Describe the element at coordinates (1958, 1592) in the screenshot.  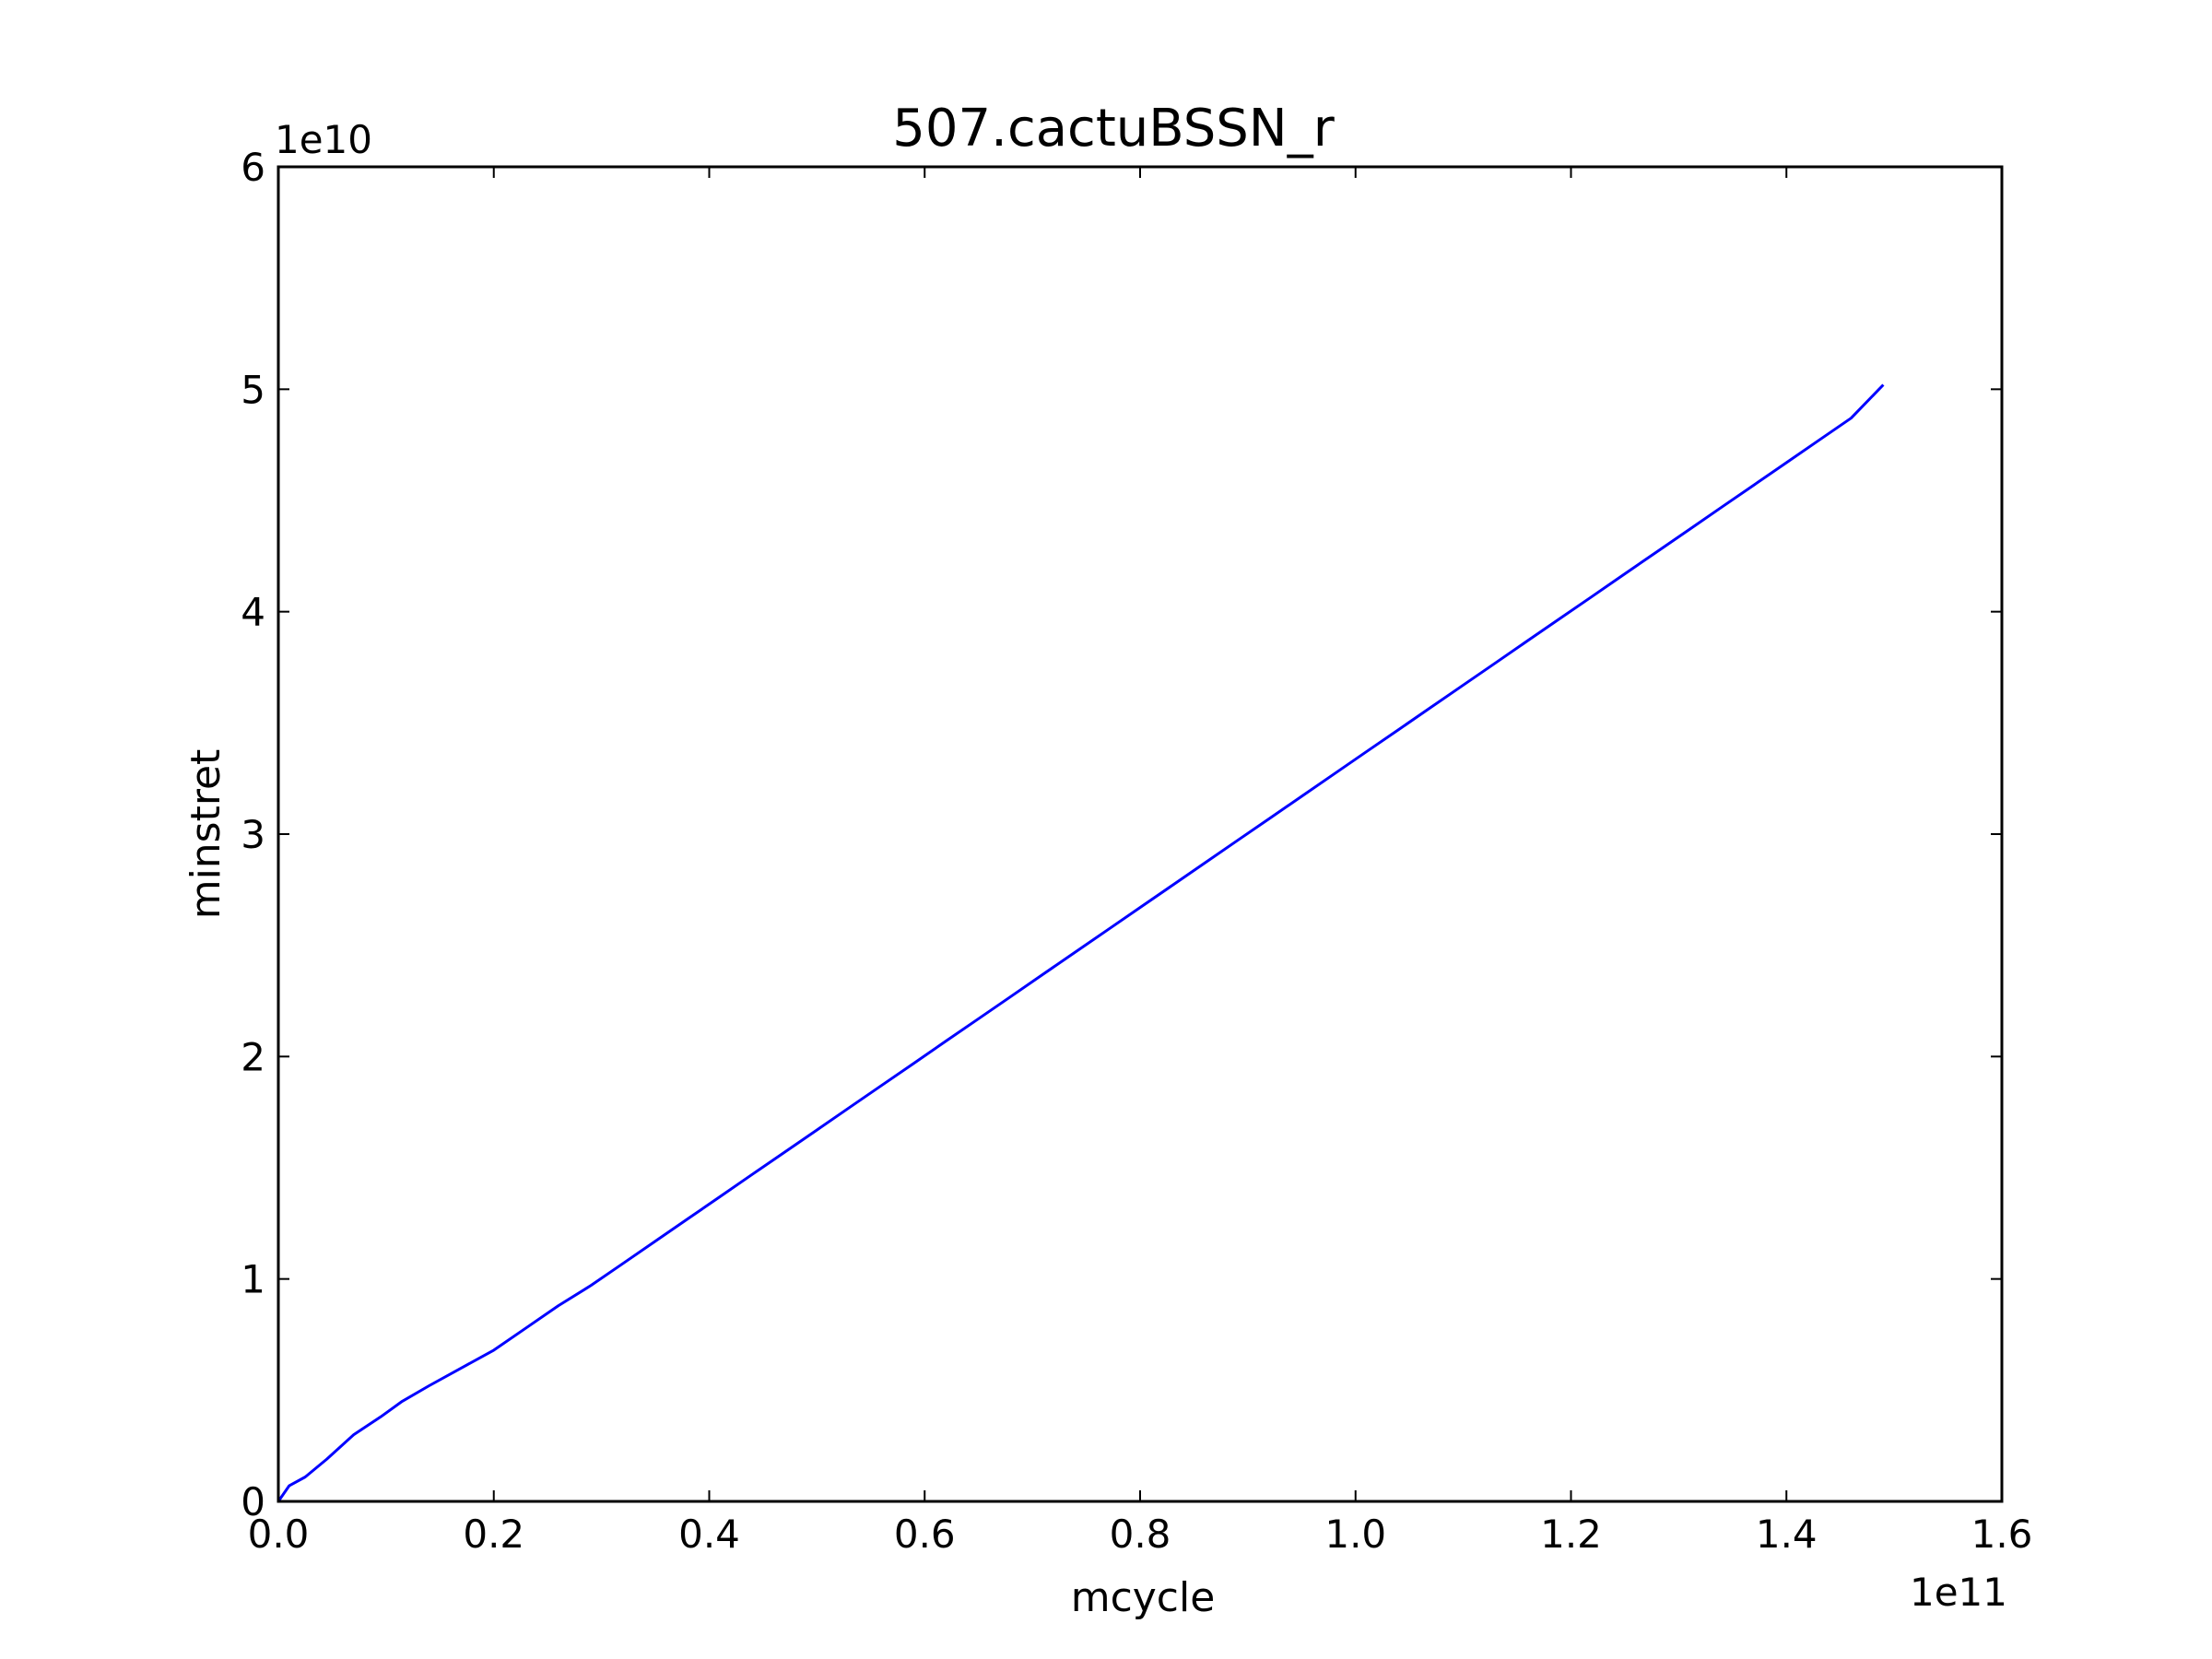
I see `x-offset-label: 1e11` at that location.